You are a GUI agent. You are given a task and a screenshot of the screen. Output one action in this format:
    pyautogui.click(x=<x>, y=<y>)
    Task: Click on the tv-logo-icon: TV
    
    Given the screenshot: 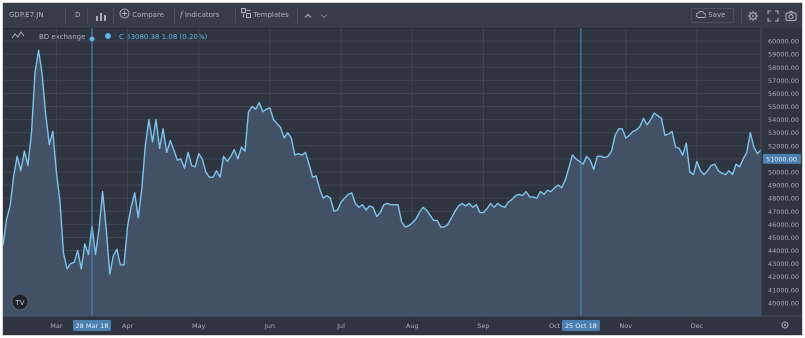 What is the action you would take?
    pyautogui.click(x=19, y=303)
    